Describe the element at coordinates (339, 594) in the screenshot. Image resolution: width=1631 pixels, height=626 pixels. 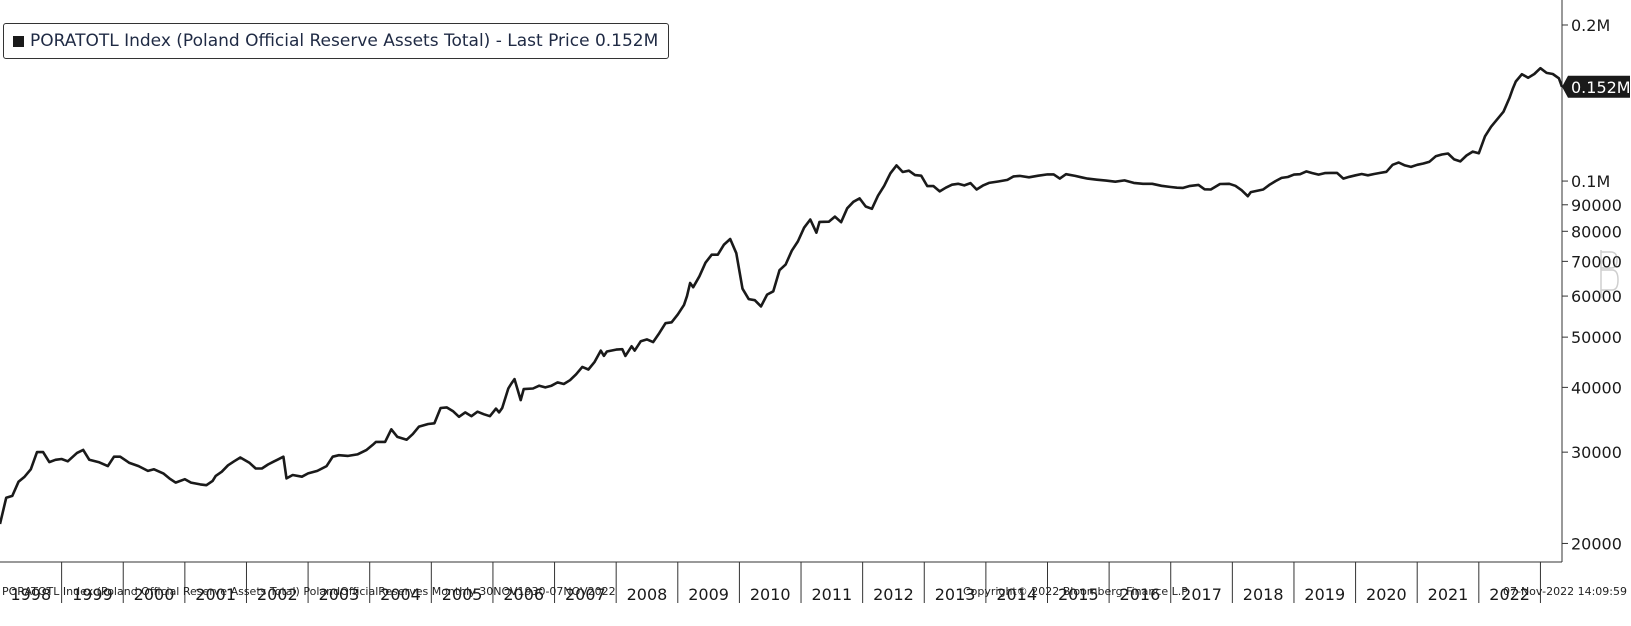
I see `x-tick-label: 2003` at that location.